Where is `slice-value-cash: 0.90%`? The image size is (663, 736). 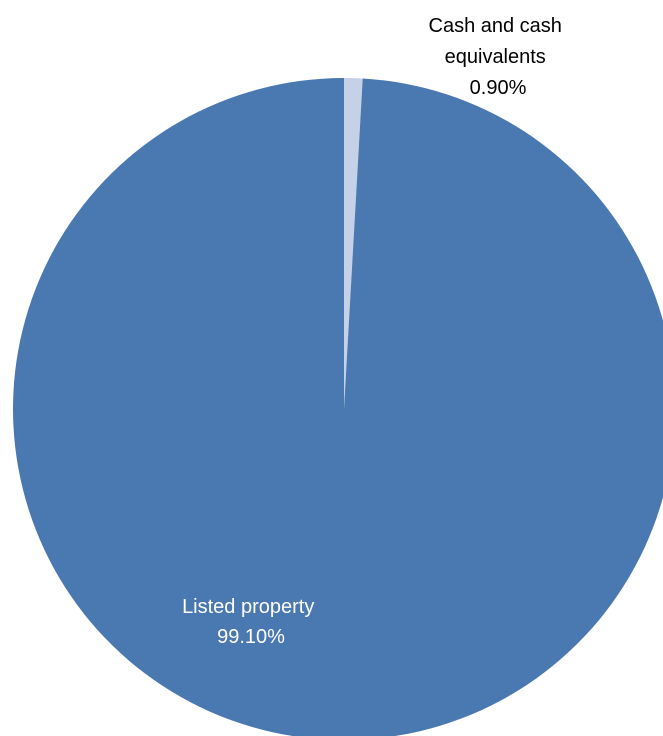 slice-value-cash: 0.90% is located at coordinates (498, 88).